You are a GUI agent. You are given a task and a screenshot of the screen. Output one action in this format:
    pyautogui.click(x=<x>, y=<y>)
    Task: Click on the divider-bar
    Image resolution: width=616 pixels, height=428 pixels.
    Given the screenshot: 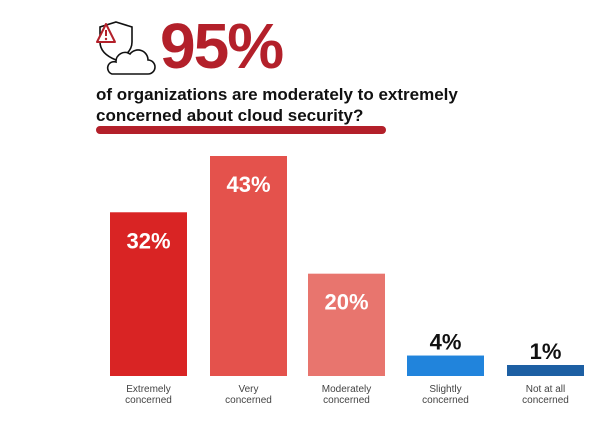 What is the action you would take?
    pyautogui.click(x=241, y=130)
    